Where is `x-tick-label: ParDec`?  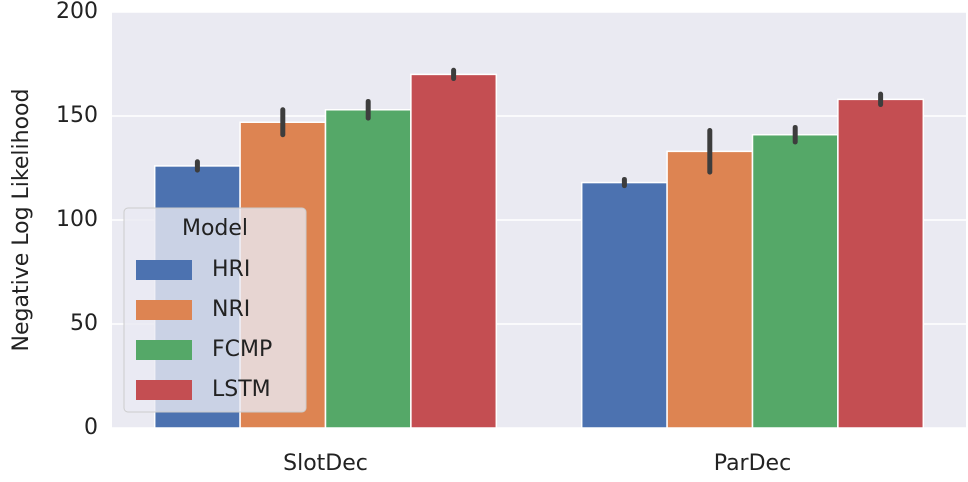 x-tick-label: ParDec is located at coordinates (752, 463).